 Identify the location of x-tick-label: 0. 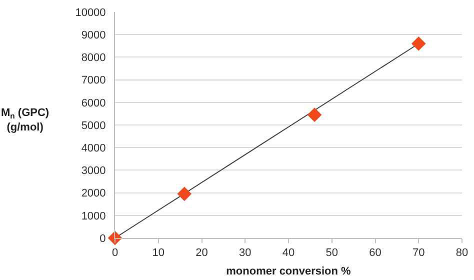
(115, 253).